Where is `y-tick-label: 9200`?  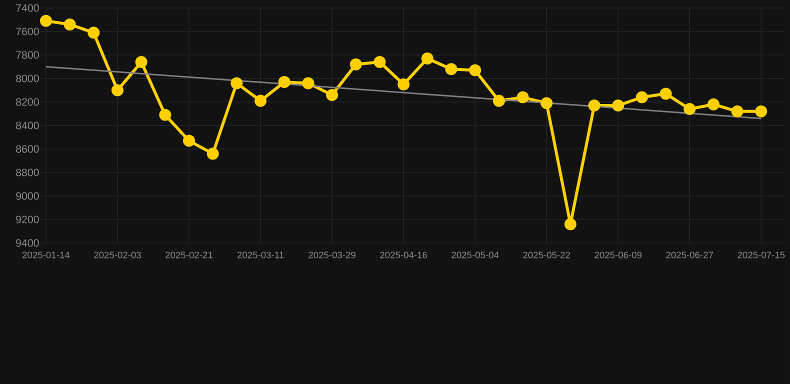 y-tick-label: 9200 is located at coordinates (27, 220).